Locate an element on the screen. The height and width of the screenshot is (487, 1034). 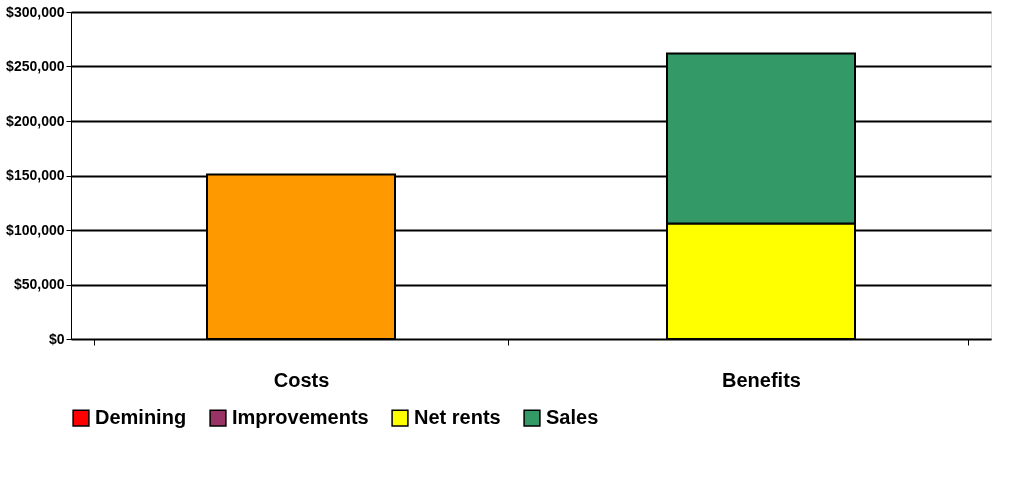
y-tick-label: $250,000 is located at coordinates (35, 66).